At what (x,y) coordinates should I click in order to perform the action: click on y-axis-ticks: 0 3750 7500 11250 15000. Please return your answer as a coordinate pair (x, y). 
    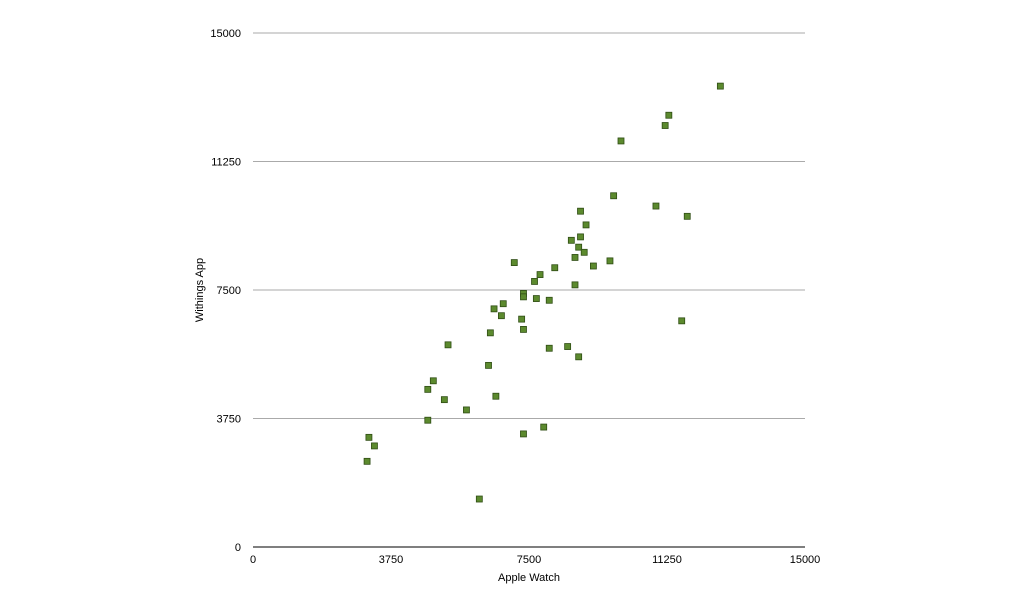
    Looking at the image, I should click on (225, 291).